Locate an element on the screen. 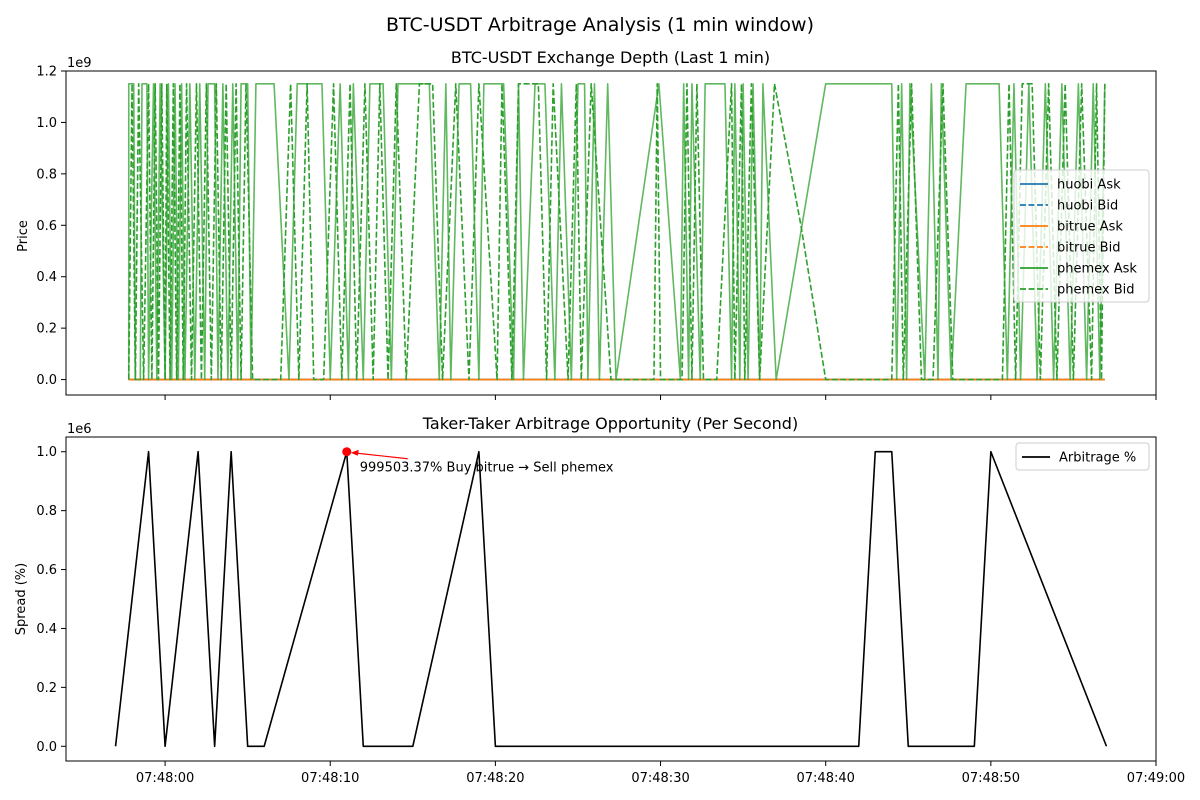 The height and width of the screenshot is (800, 1200). arbitrage-y-offset-text: 1e6 is located at coordinates (79, 429).